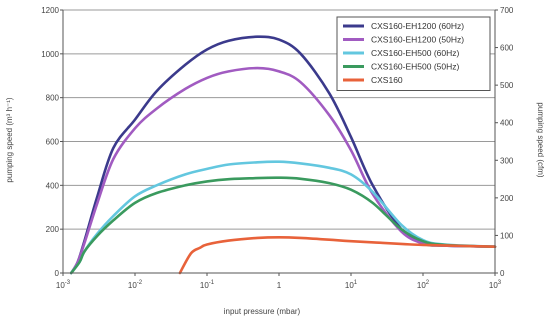 The image size is (548, 320). Describe the element at coordinates (262, 311) in the screenshot. I see `x-axis-title: input pressure (mbar)` at that location.